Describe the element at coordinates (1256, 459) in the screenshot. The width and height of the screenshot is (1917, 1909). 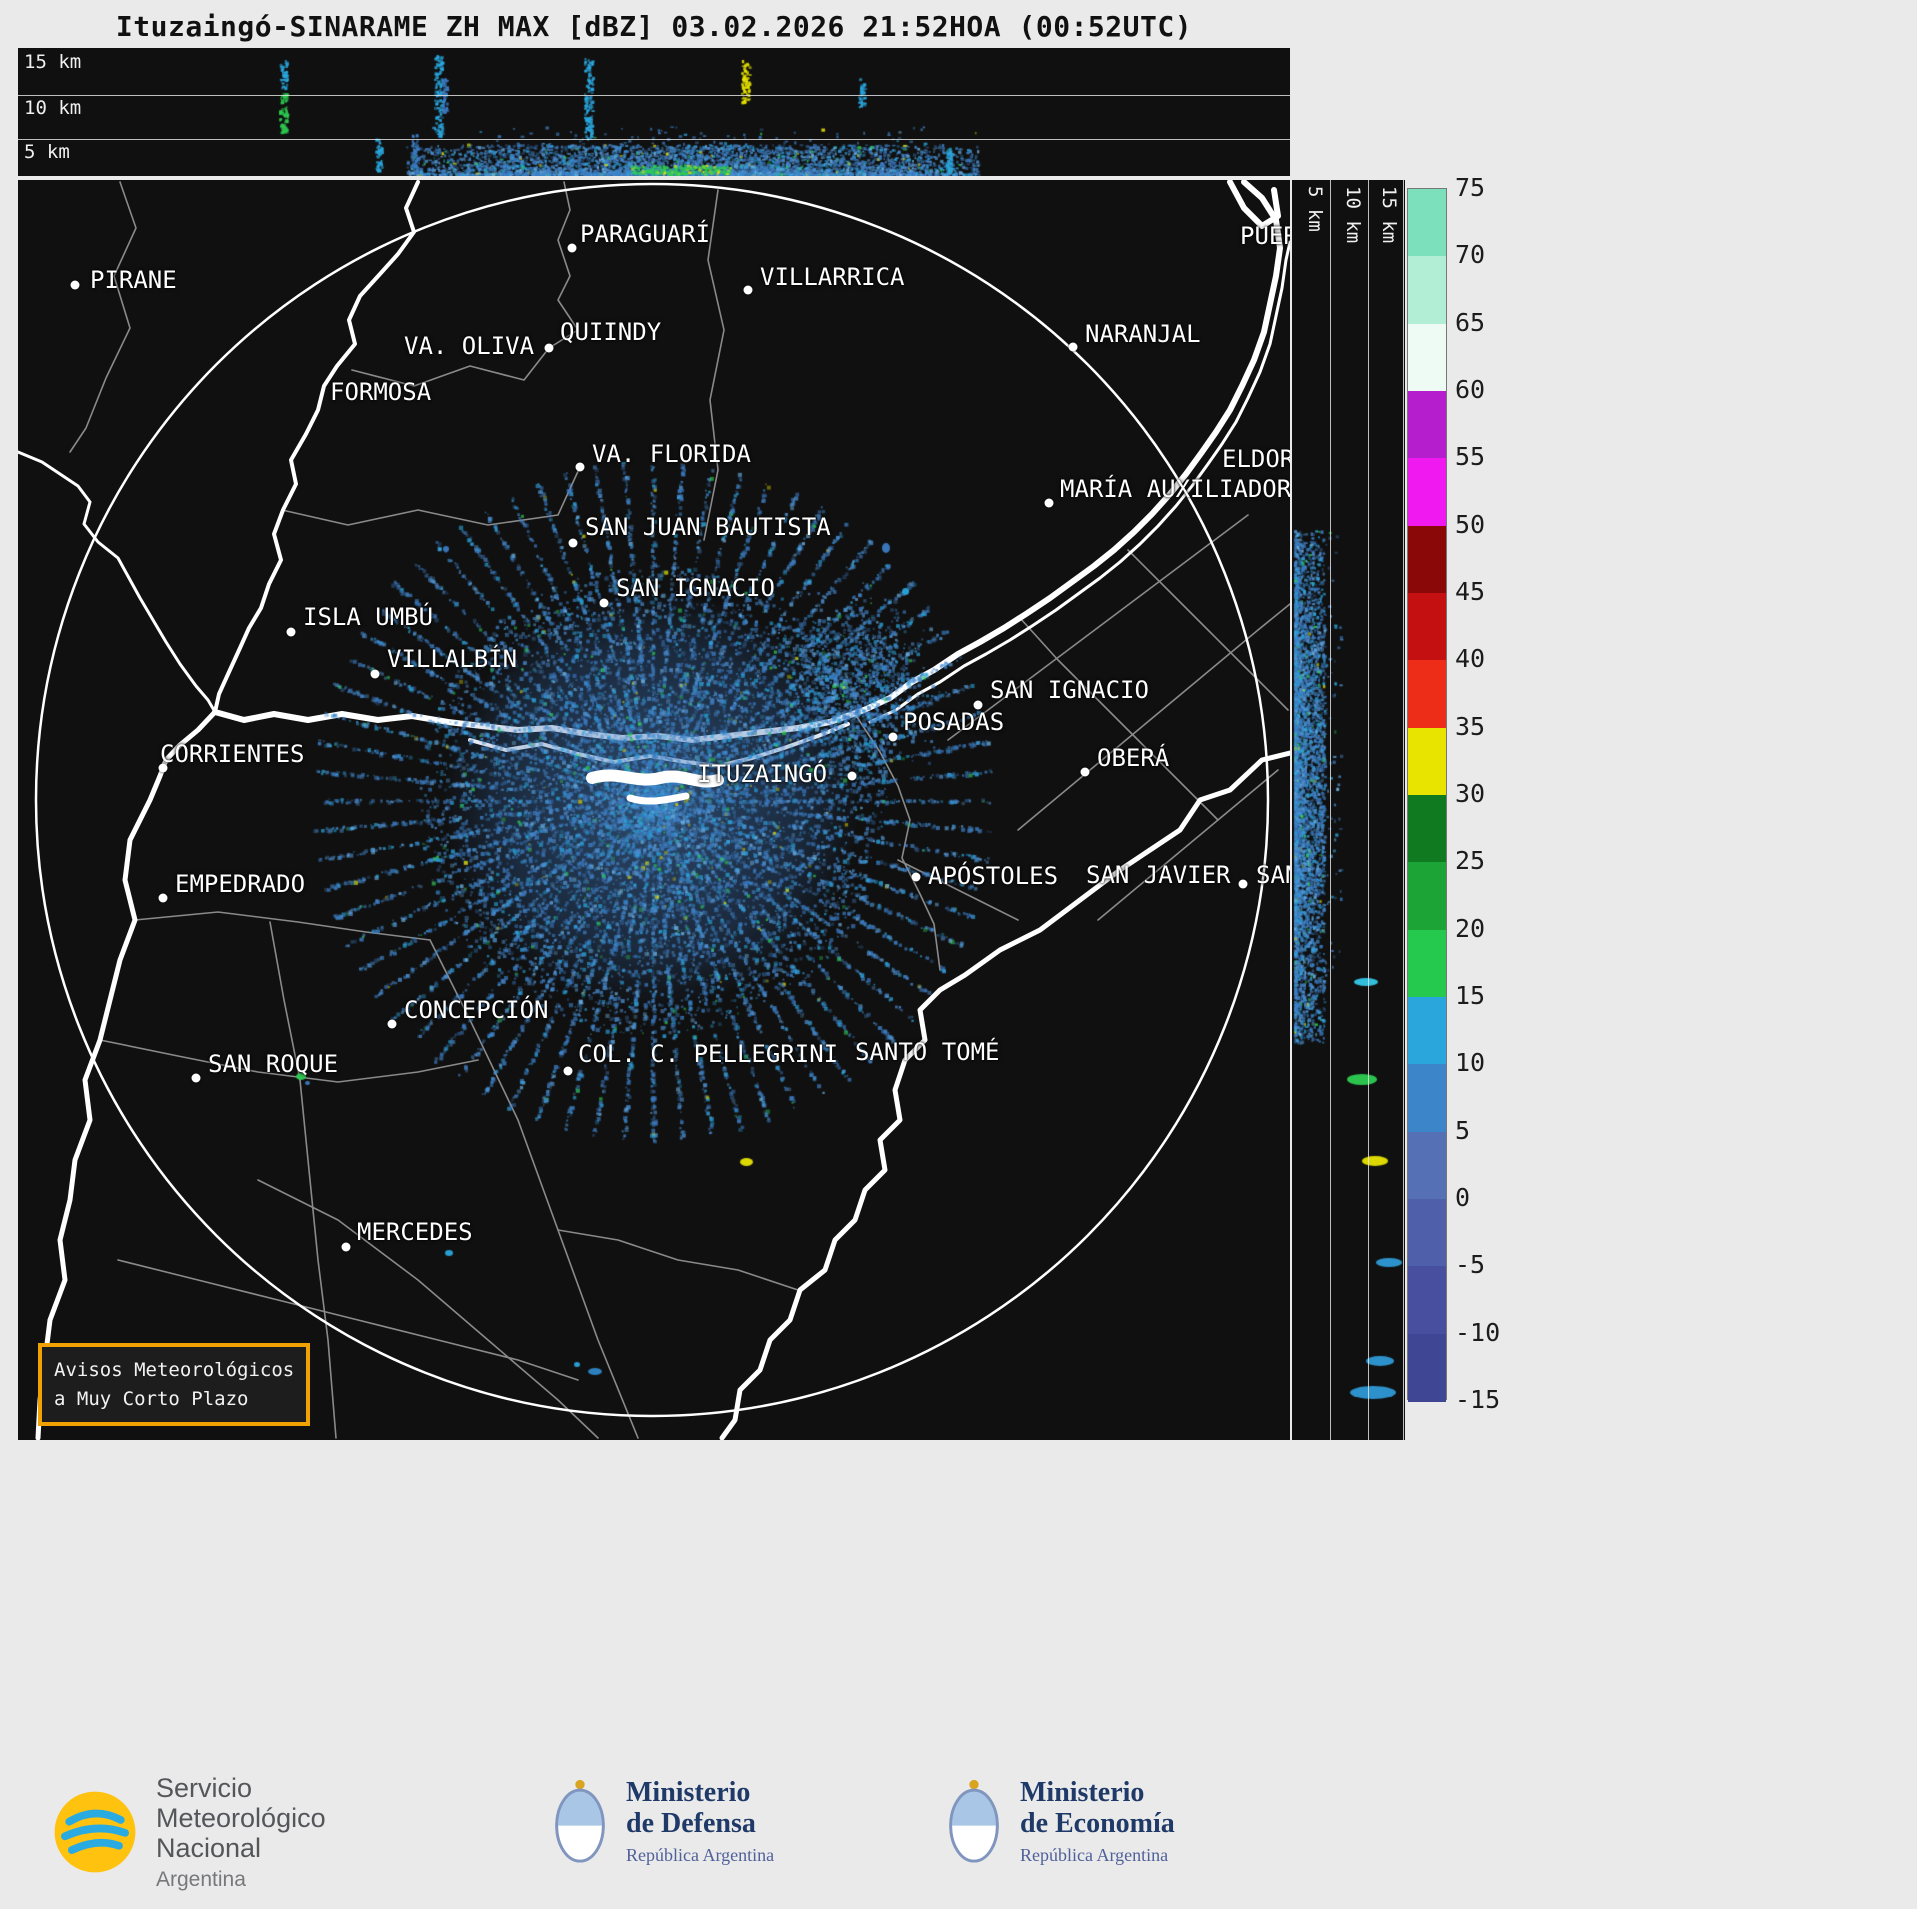
I see `city-label-eldorado: ELDORADO` at that location.